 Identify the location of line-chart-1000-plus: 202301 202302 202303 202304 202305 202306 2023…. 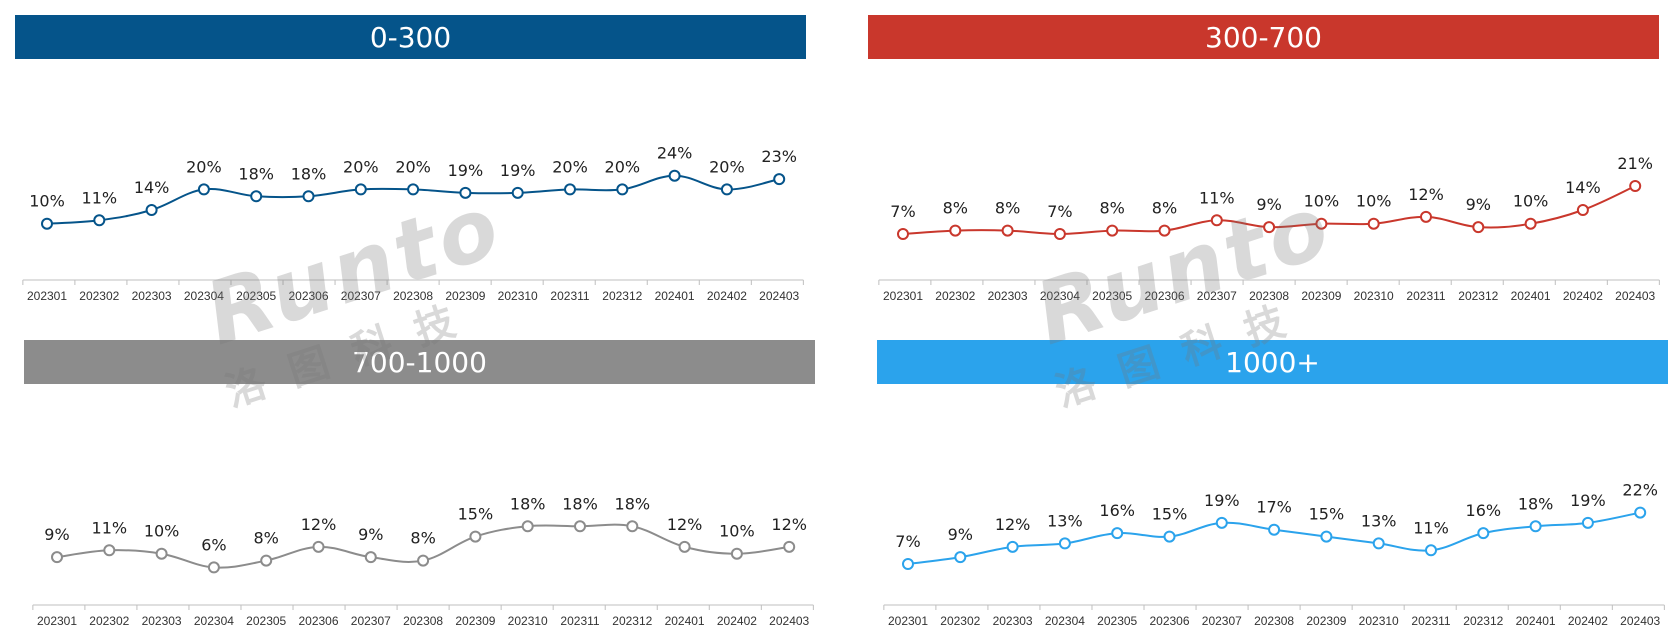
(1274, 554).